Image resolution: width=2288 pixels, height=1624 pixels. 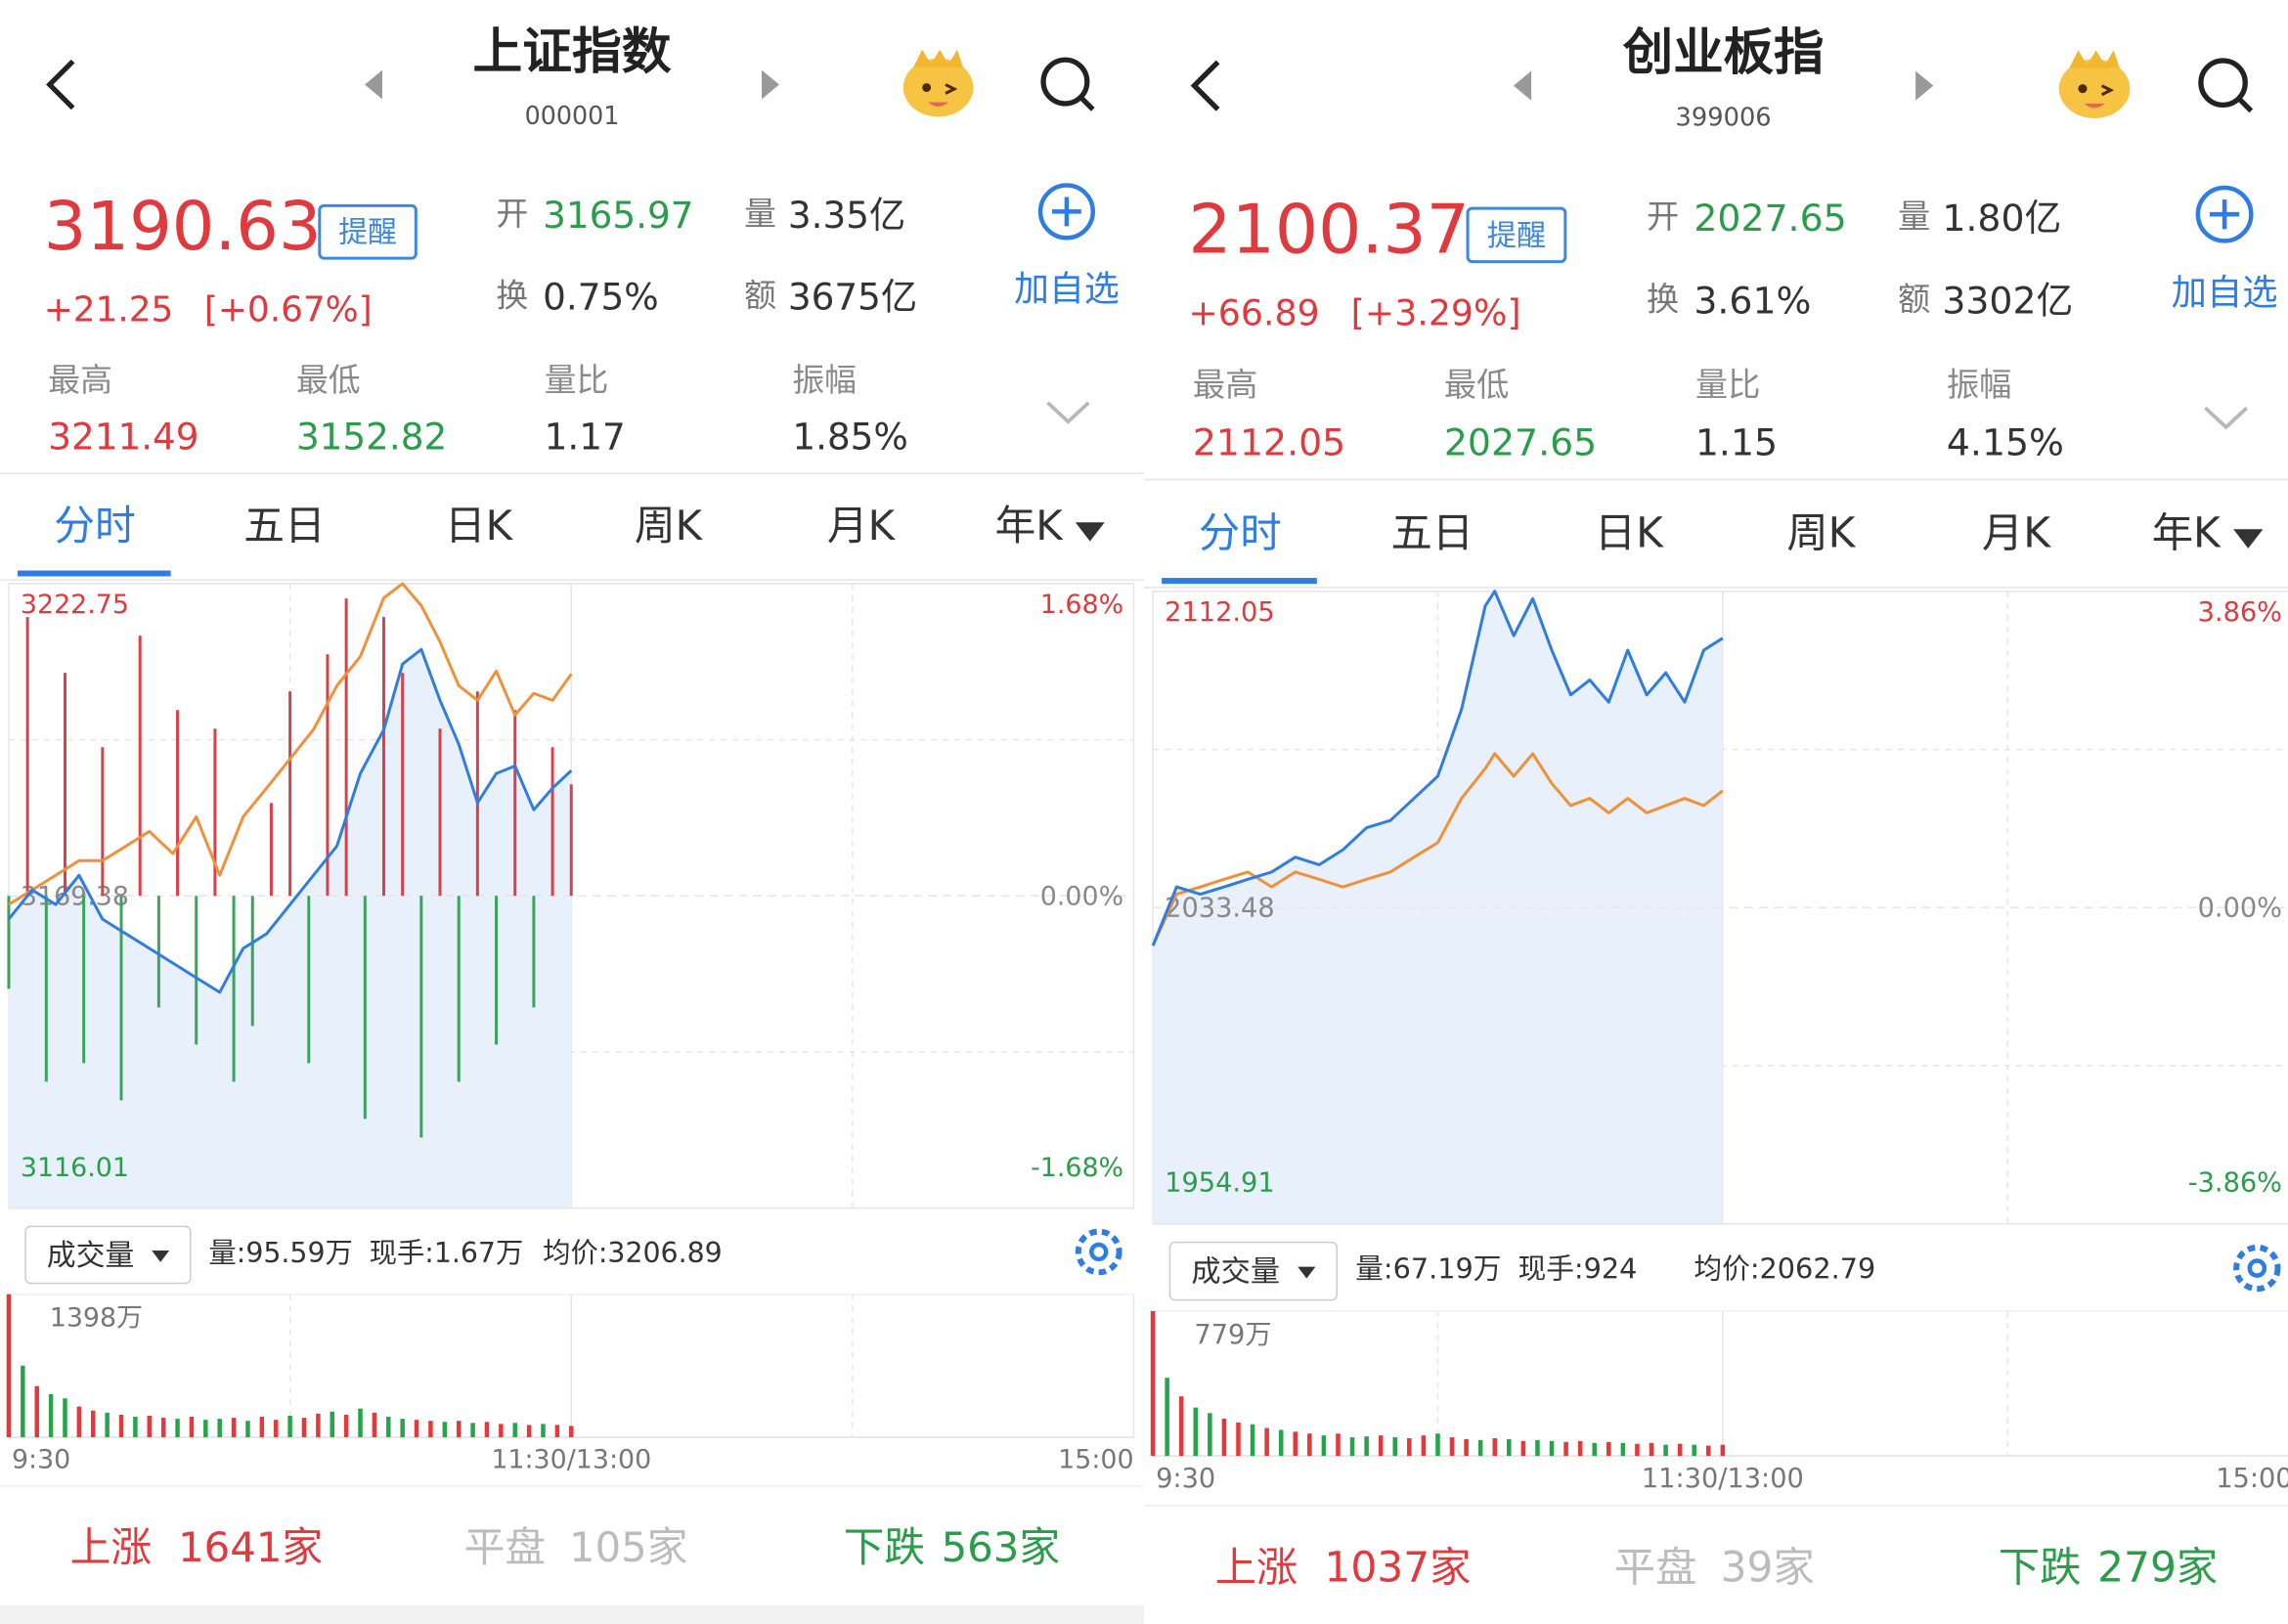 I want to click on x-tick-label: 11:30/13:00, so click(x=571, y=1459).